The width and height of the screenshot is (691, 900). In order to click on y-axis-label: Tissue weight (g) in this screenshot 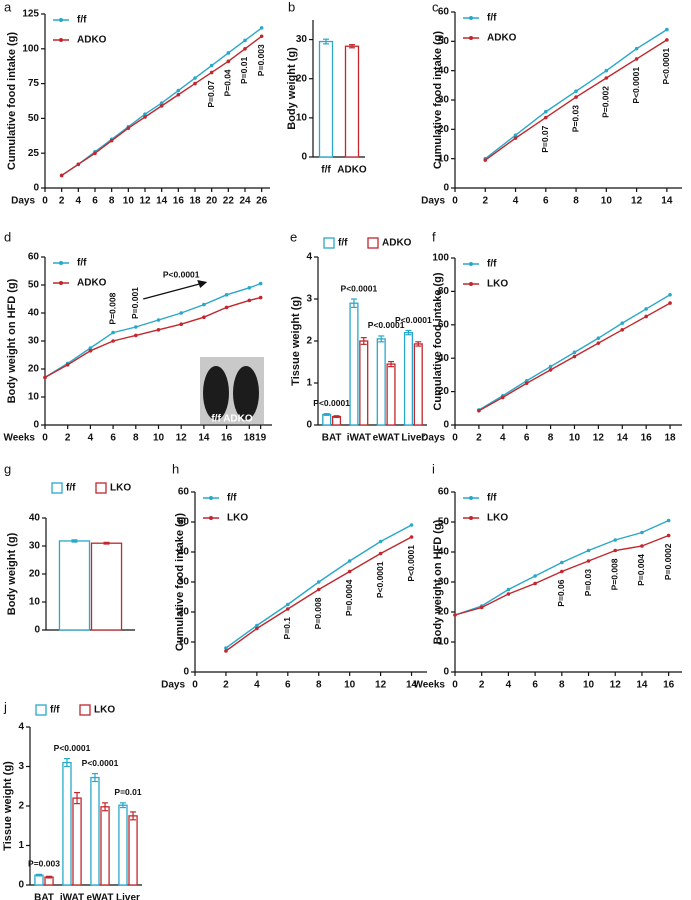, I will do `click(8, 806)`.